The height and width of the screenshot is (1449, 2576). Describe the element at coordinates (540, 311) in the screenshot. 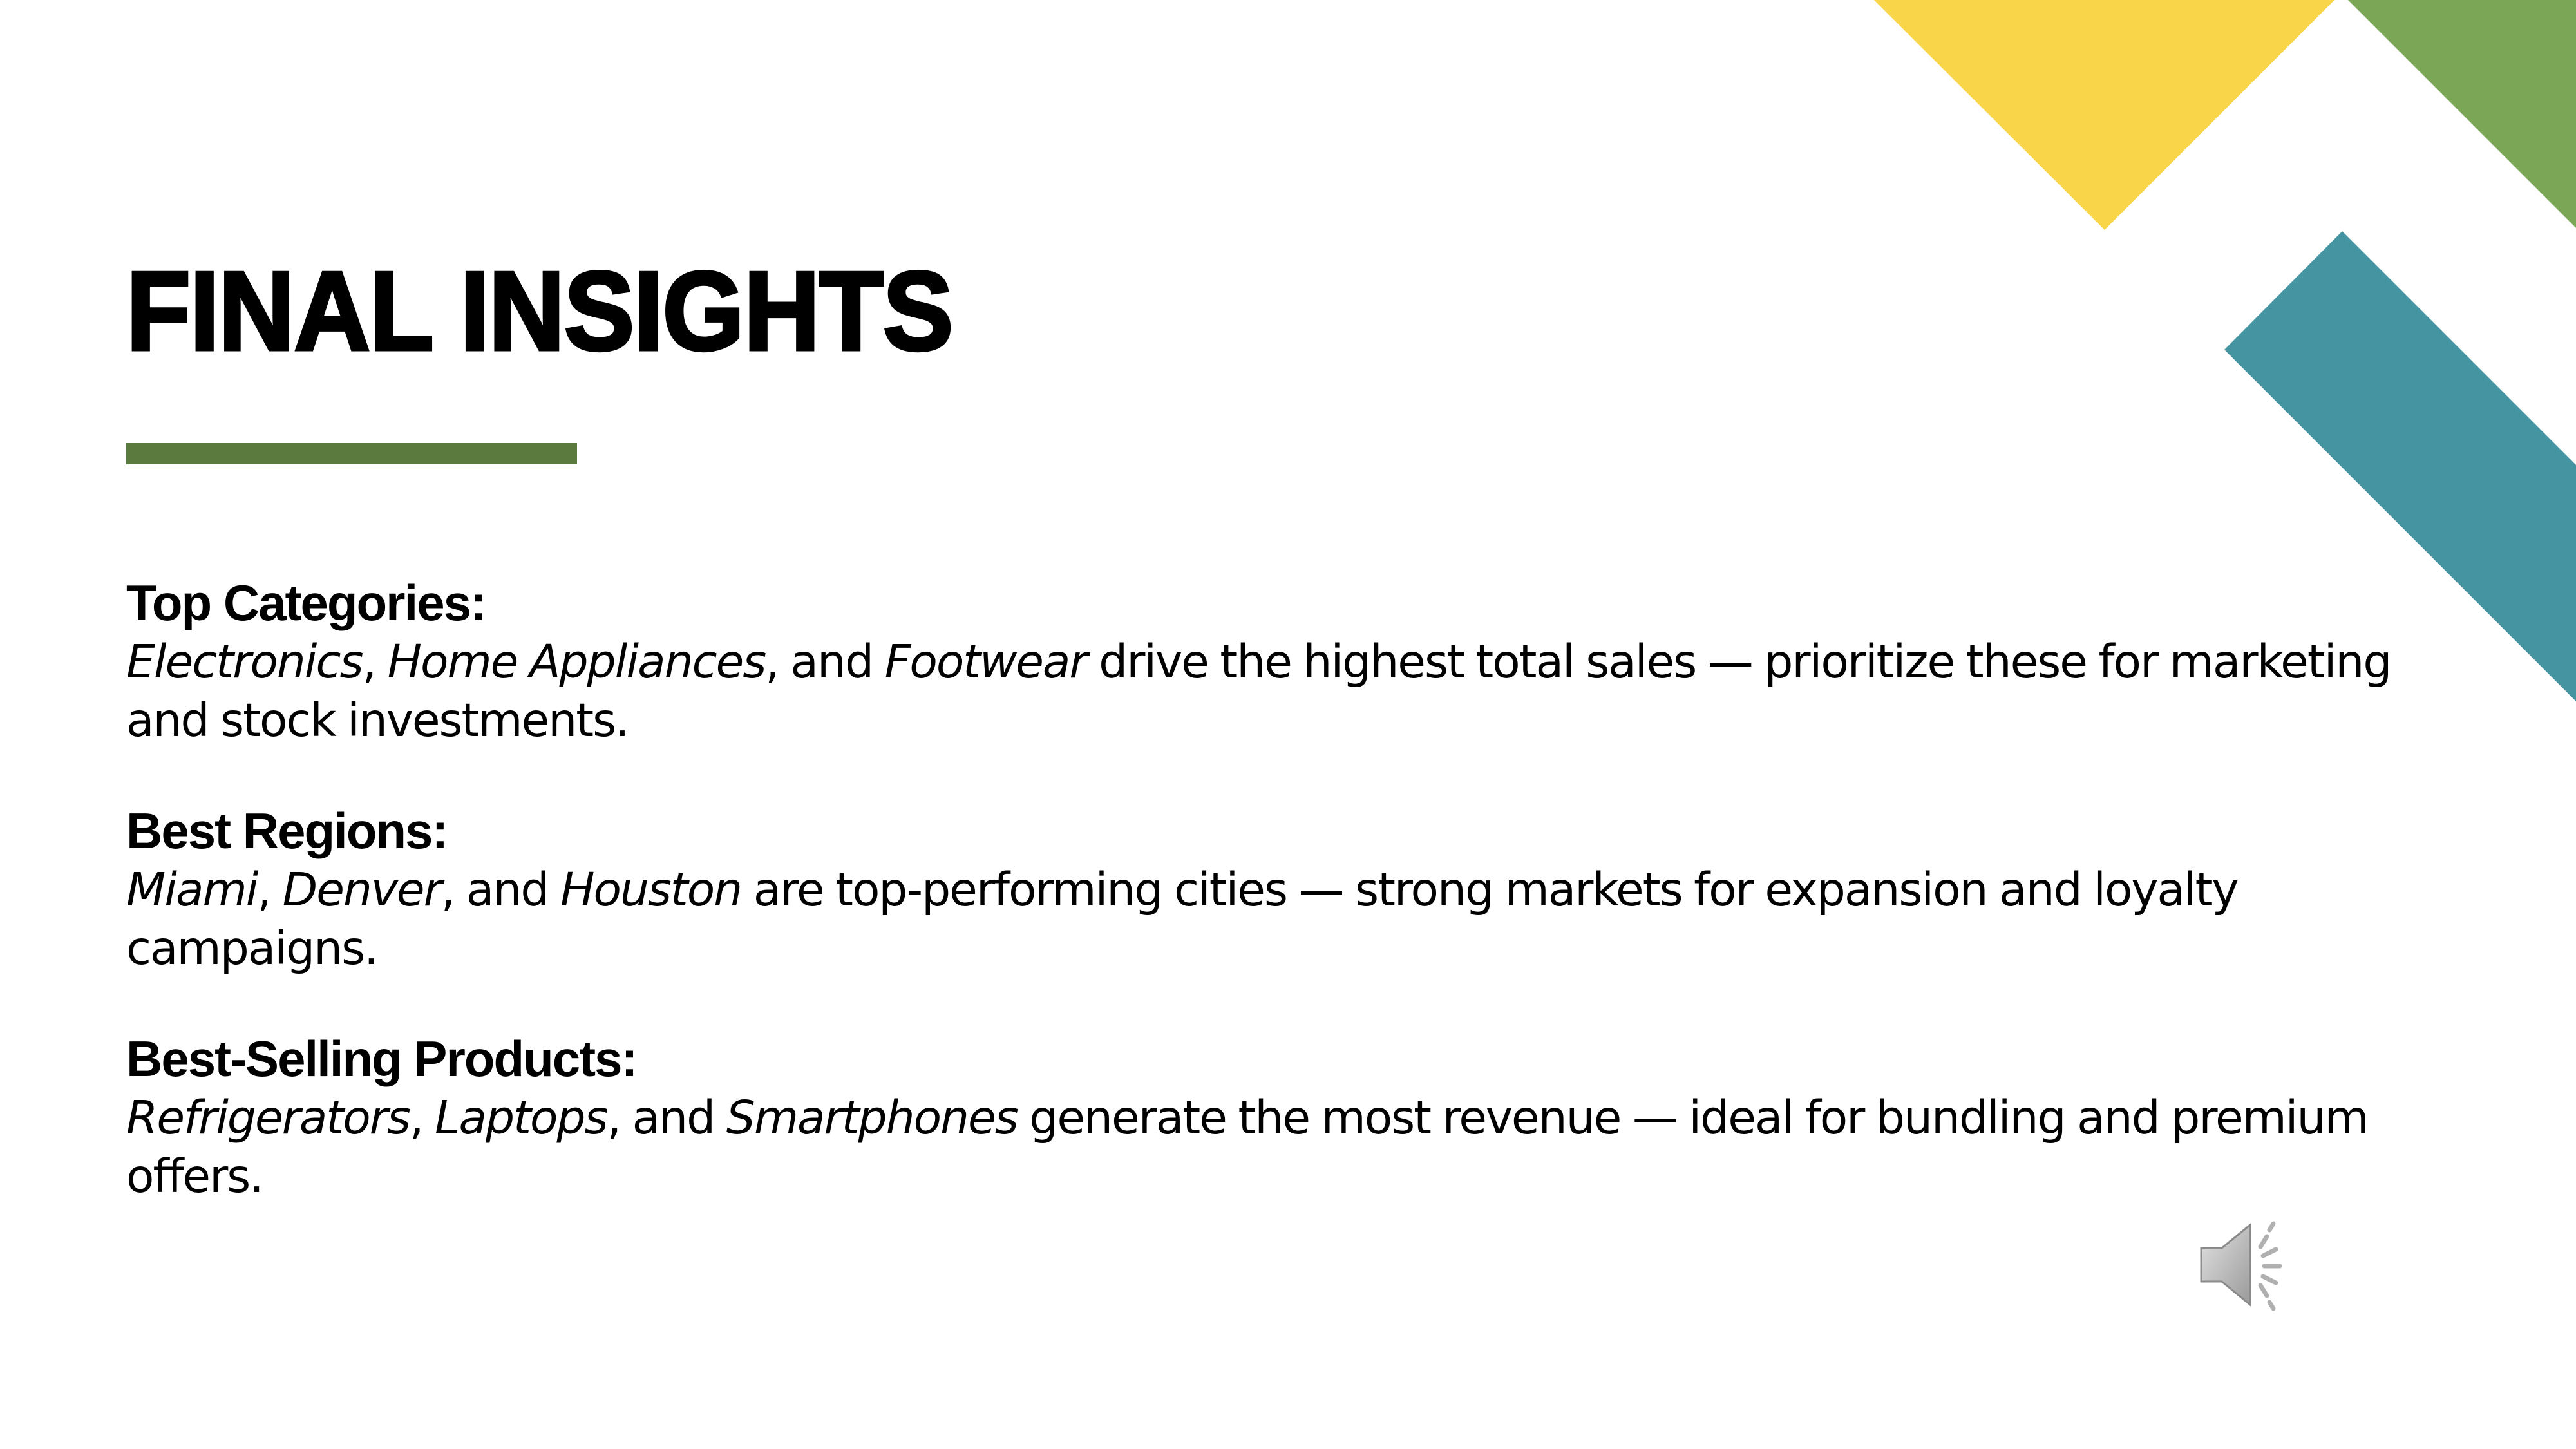

I see `slide-title: FINAL INSIGHTS` at that location.